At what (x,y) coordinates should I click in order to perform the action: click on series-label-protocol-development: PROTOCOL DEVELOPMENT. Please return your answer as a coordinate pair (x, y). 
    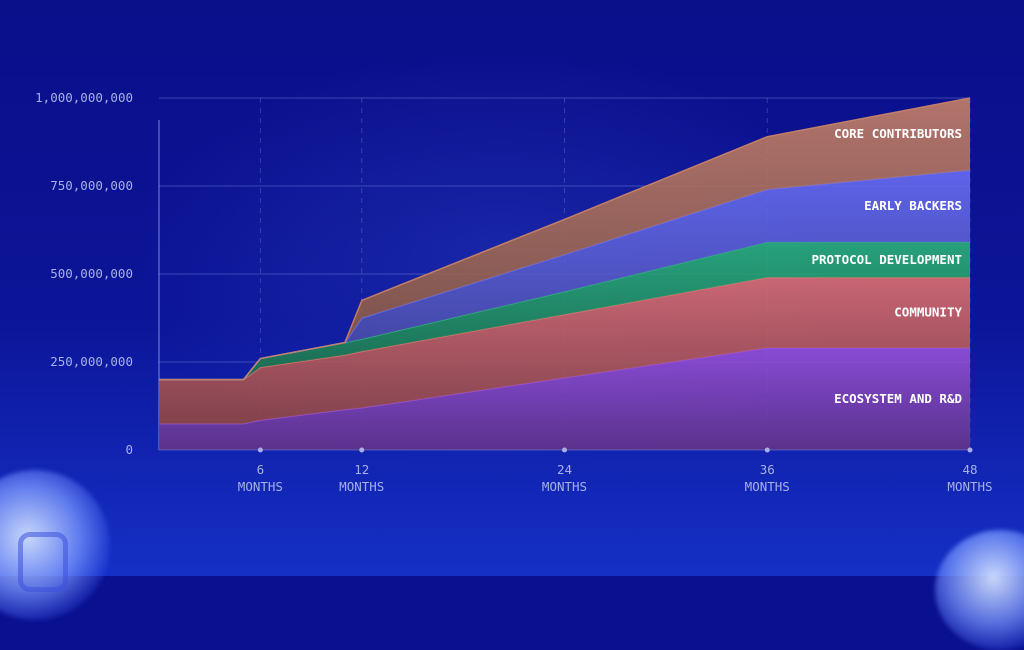
    Looking at the image, I should click on (886, 259).